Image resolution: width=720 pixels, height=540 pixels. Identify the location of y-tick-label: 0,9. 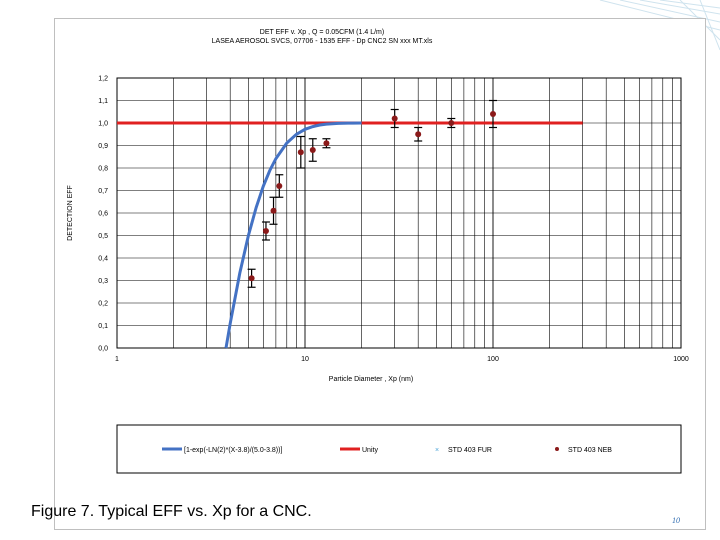
(103, 146).